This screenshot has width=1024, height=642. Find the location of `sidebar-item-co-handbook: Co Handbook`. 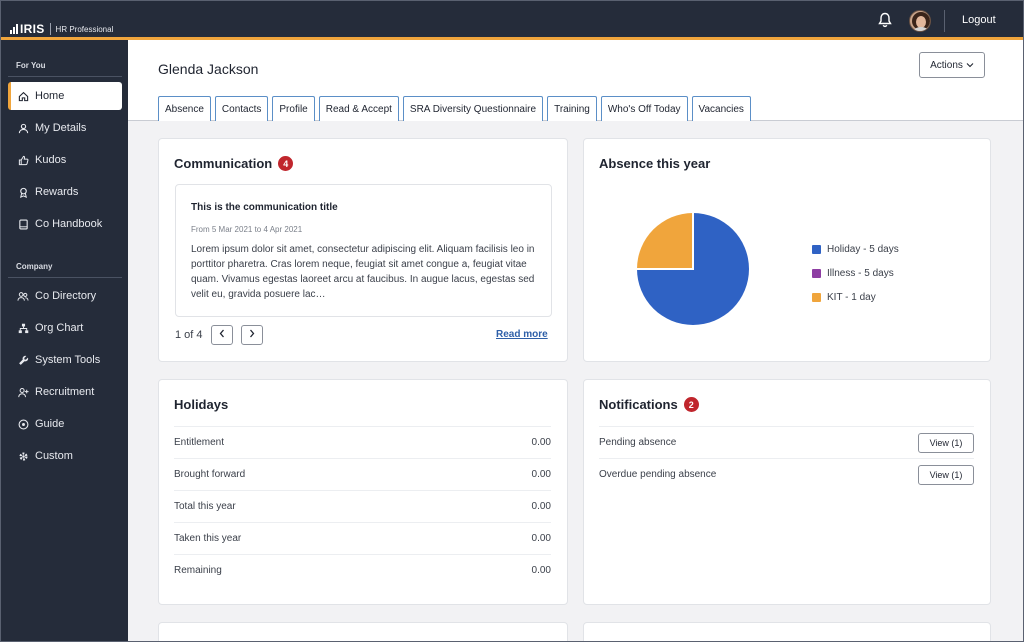

sidebar-item-co-handbook: Co Handbook is located at coordinates (65, 224).